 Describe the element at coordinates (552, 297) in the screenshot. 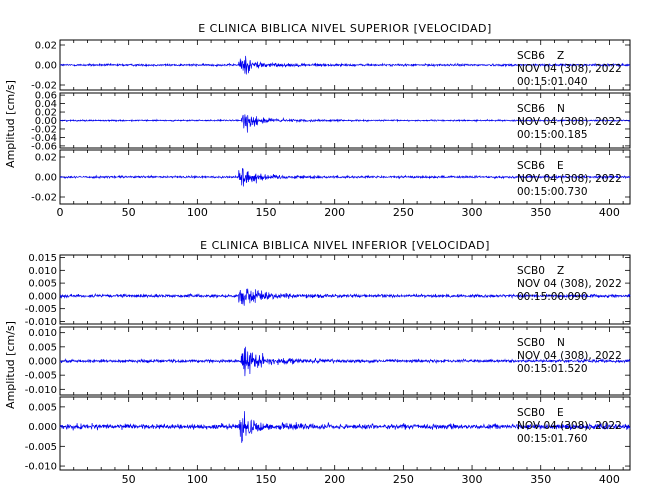

I see `record-time: 00:15:00.090` at that location.